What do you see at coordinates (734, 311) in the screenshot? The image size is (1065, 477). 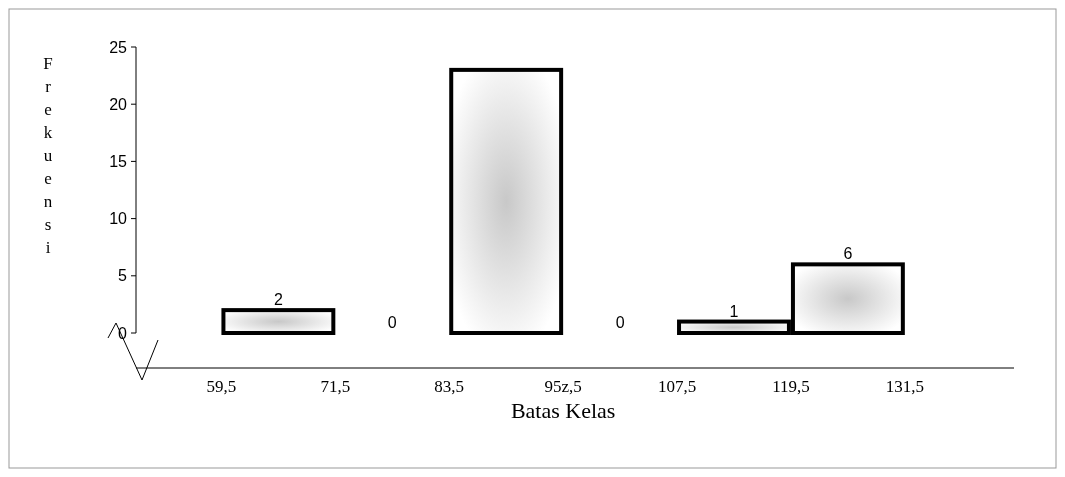 I see `data-label: 1` at bounding box center [734, 311].